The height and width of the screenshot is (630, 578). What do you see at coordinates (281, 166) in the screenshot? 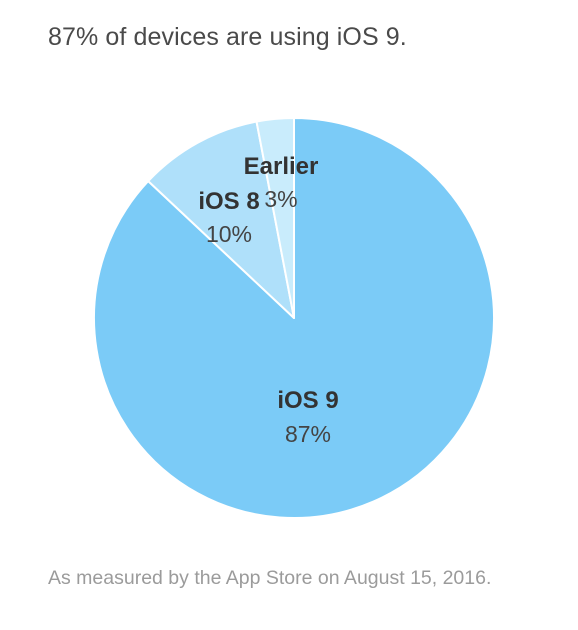
I see `slice-name-earlier: Earlier` at bounding box center [281, 166].